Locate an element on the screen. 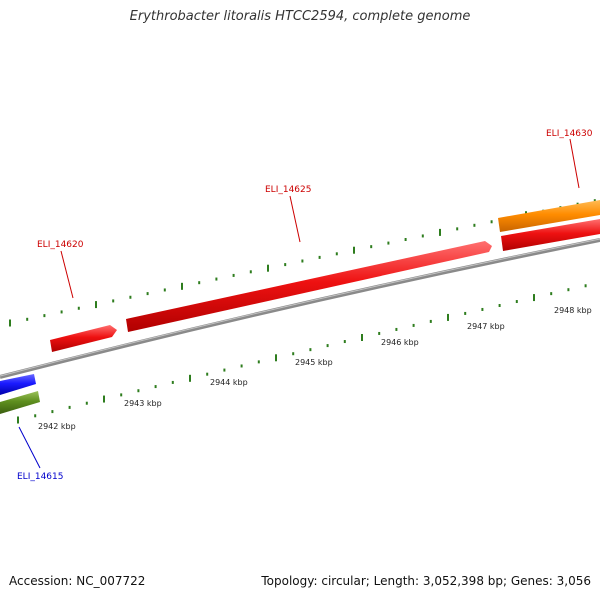 This screenshot has width=600, height=600. scale-label: 2942 kbp is located at coordinates (57, 426).